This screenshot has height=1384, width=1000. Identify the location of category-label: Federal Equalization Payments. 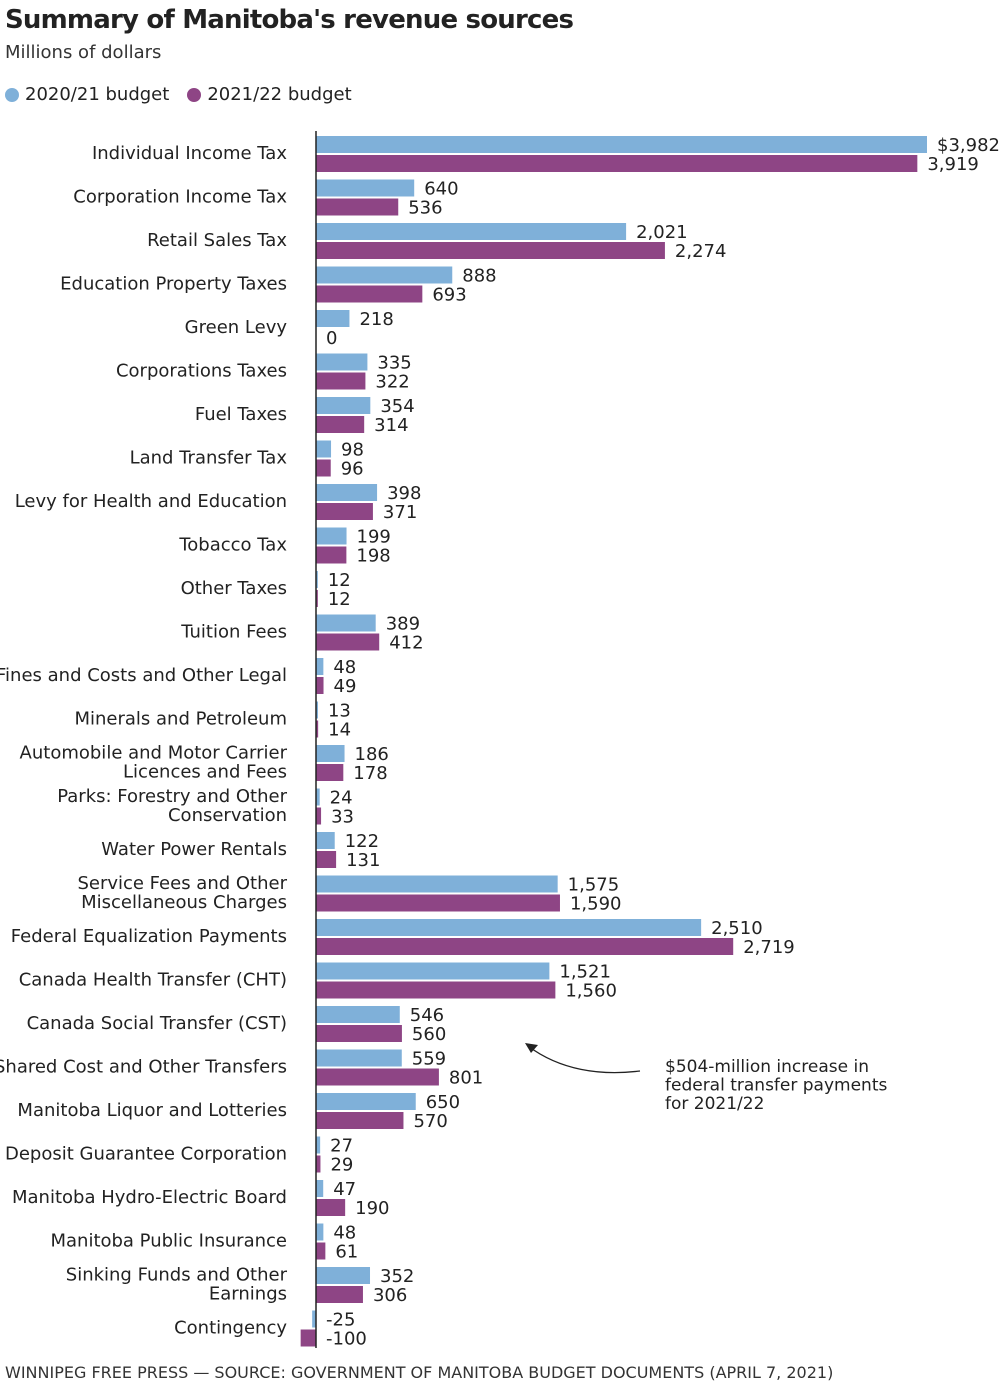
(149, 936).